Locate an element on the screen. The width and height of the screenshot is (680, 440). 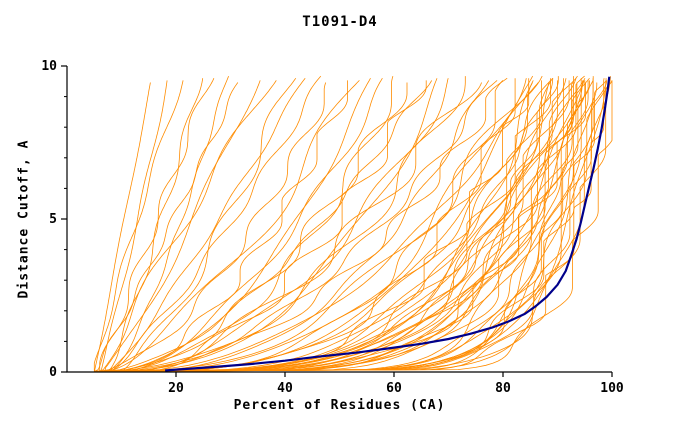
x-tick-label: 40 is located at coordinates (285, 388).